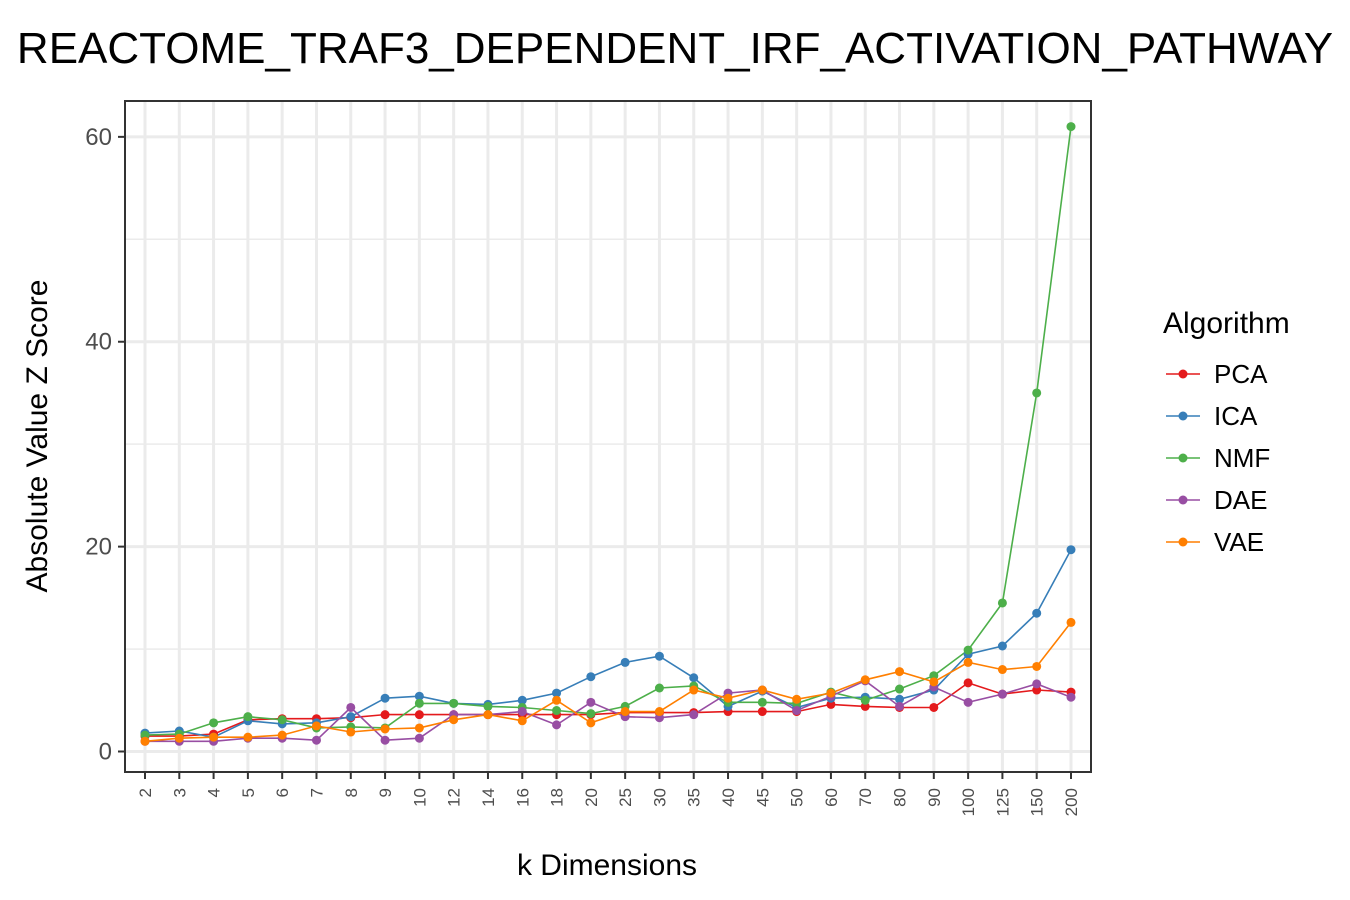  What do you see at coordinates (659, 797) in the screenshot?
I see `x-tick-label: 30` at bounding box center [659, 797].